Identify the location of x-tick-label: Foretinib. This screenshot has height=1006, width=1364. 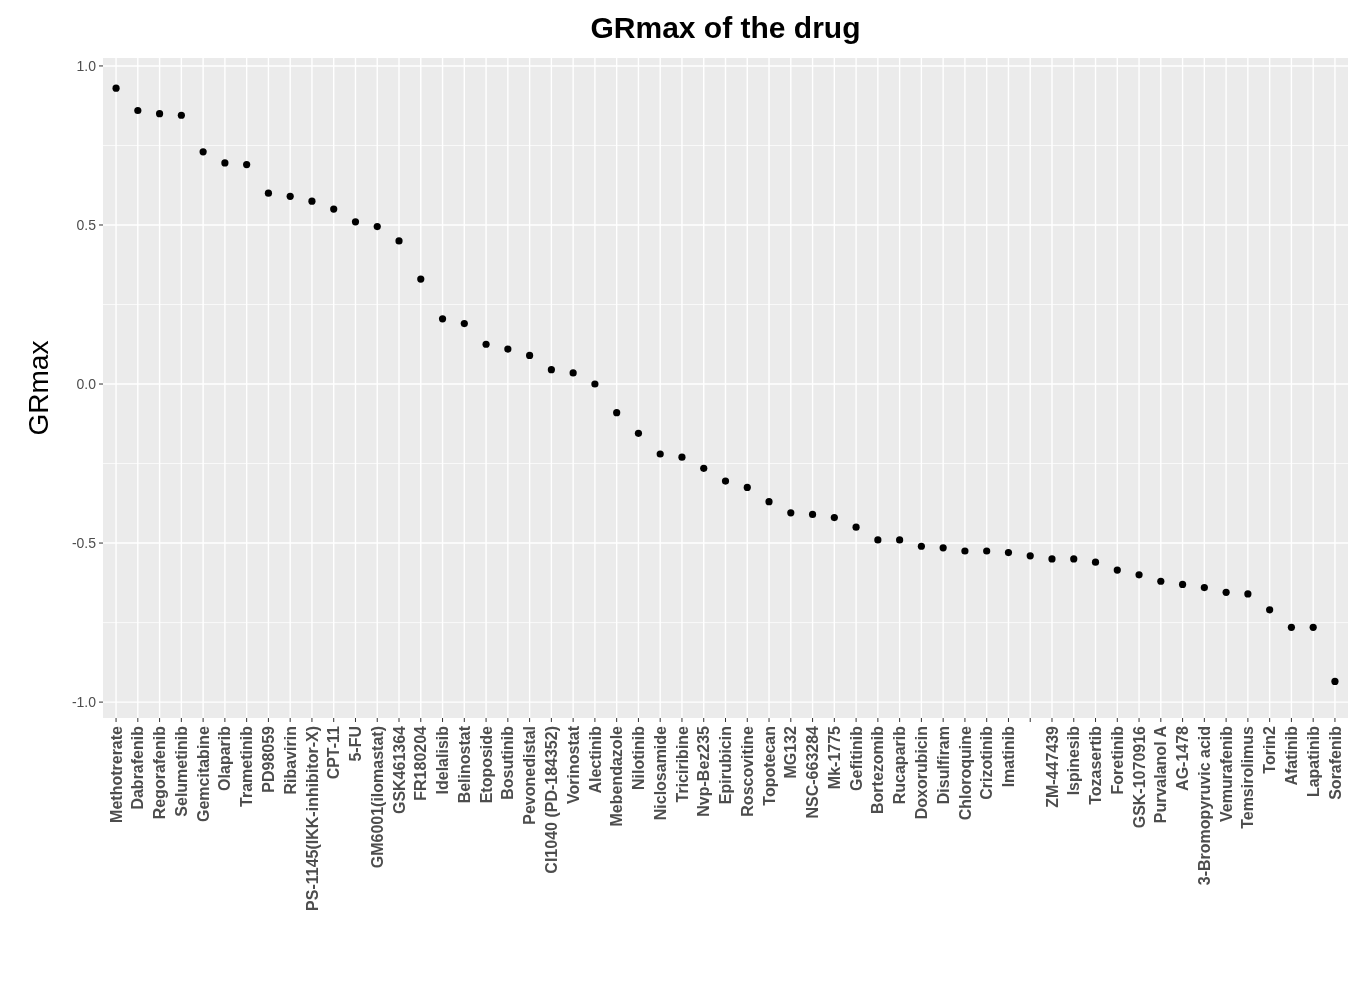
(1117, 760).